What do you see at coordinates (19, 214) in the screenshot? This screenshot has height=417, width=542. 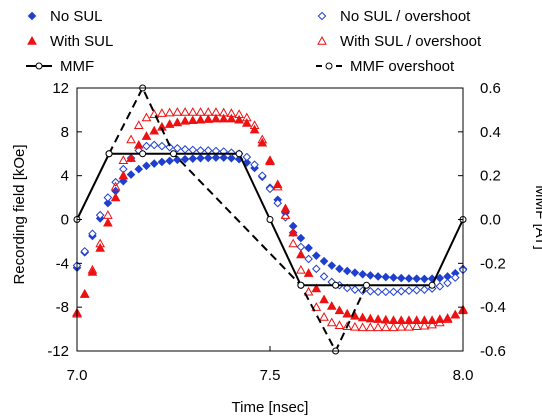 I see `y-left-axis-title: Recording field [kOe]` at bounding box center [19, 214].